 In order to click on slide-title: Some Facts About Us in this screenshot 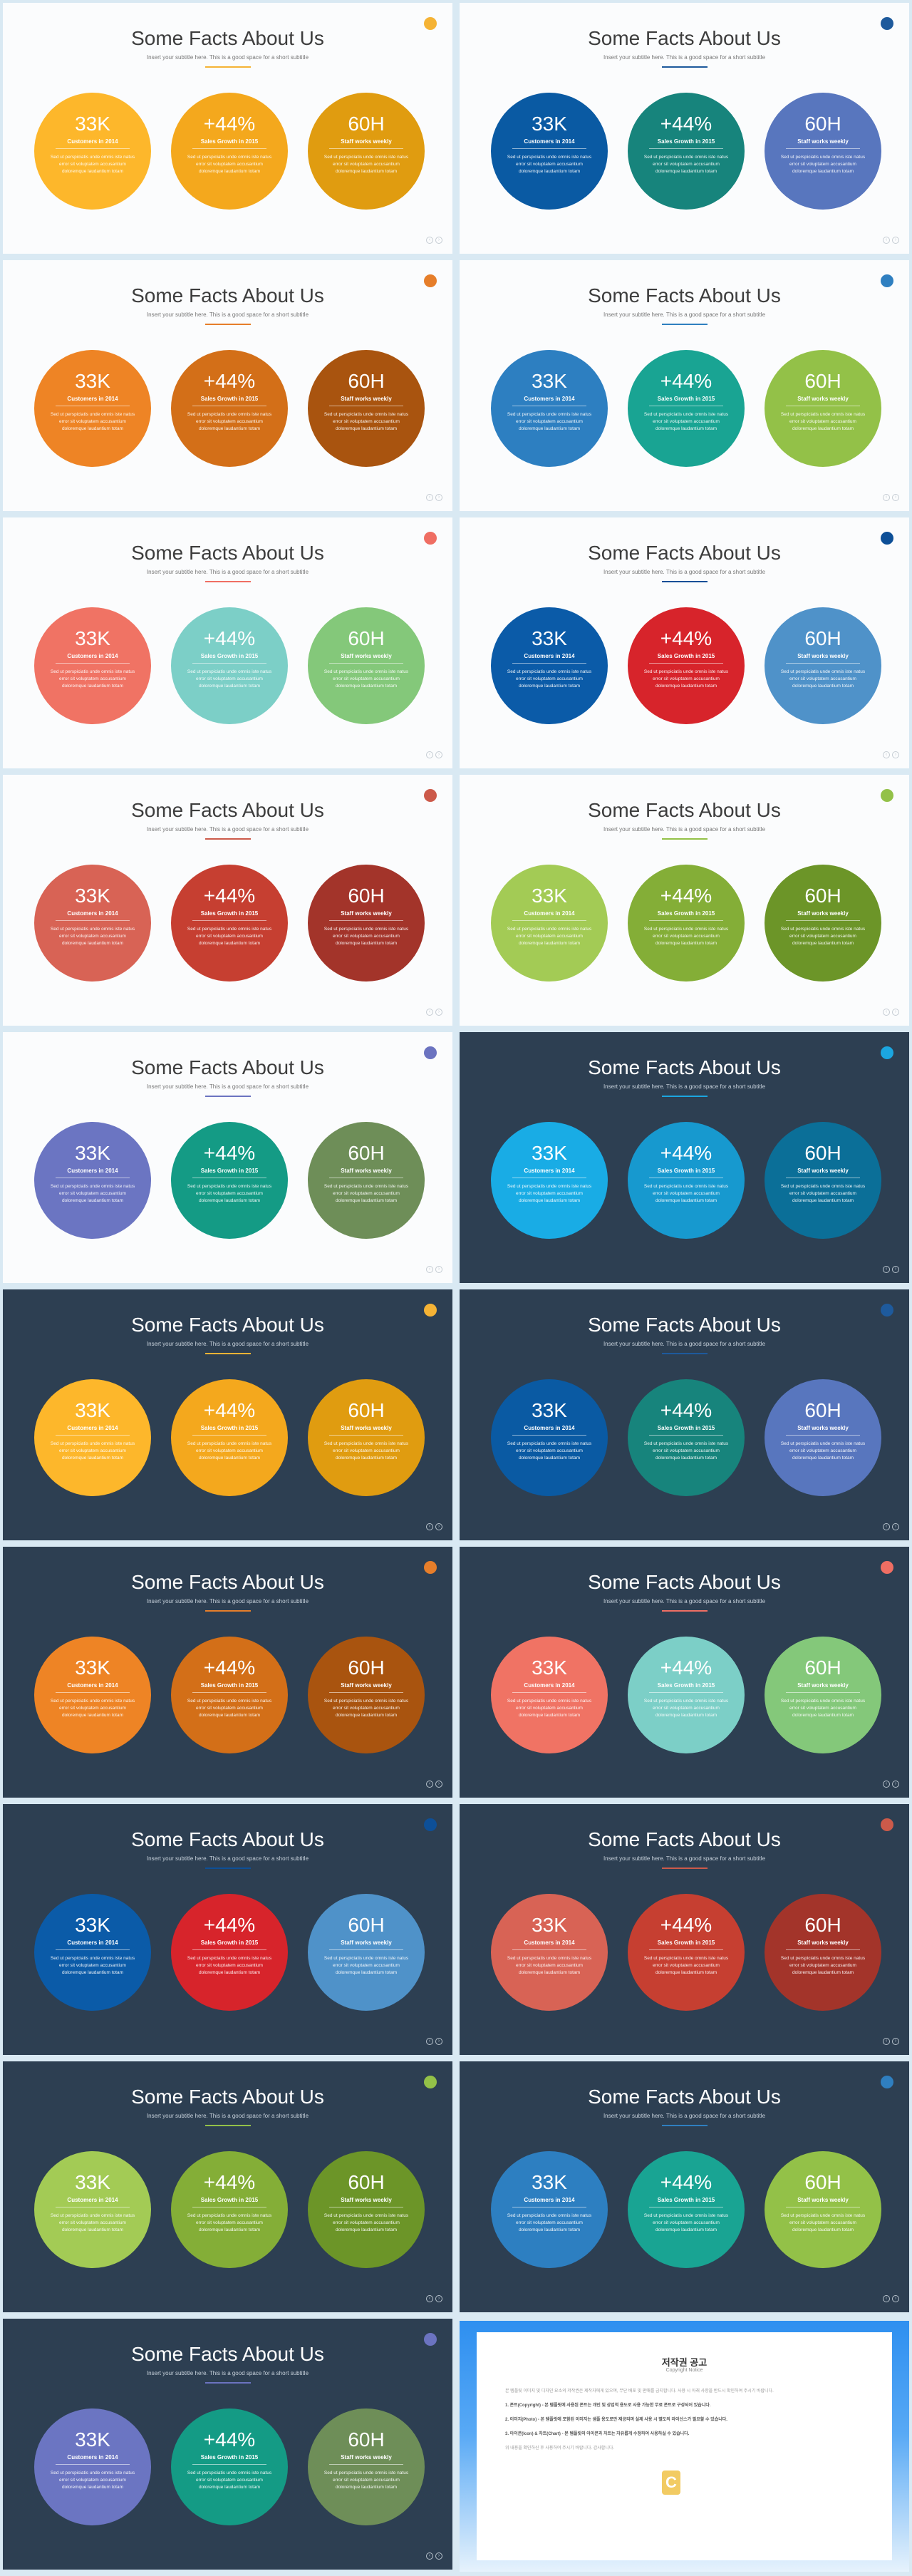, I will do `click(684, 553)`.